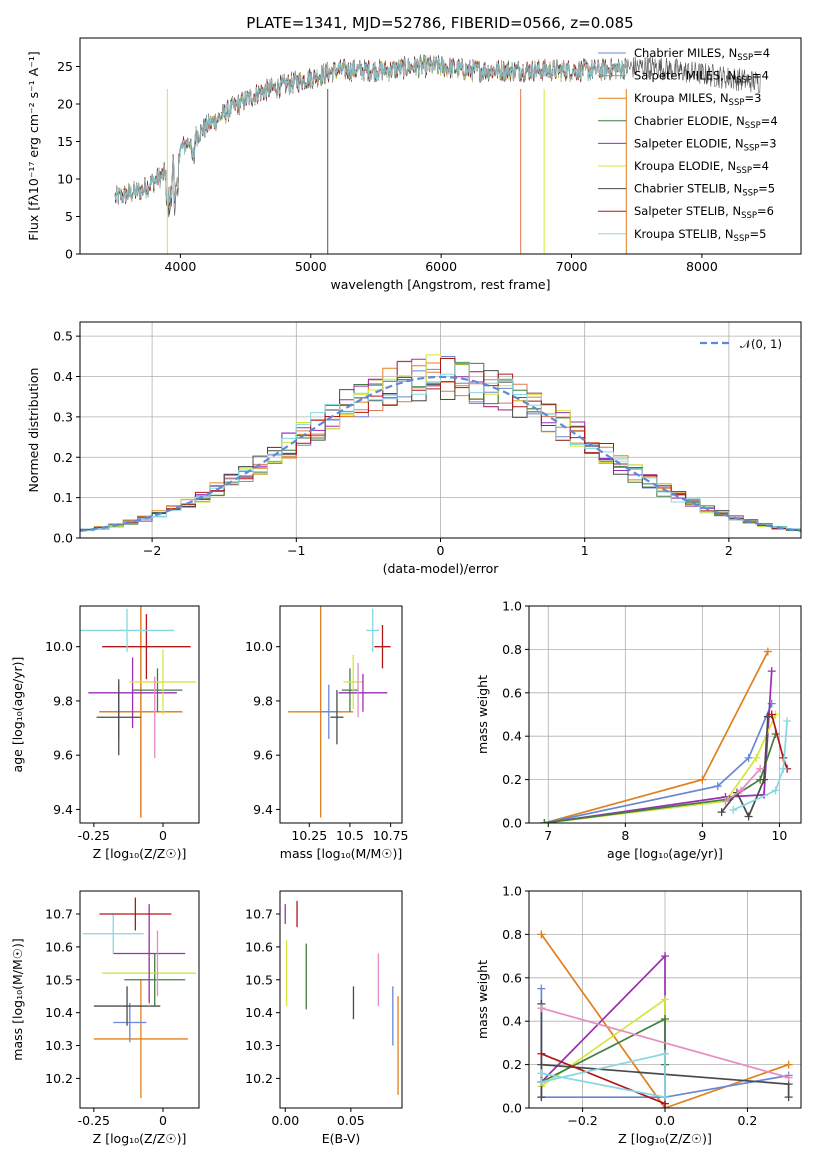  What do you see at coordinates (572, 266) in the screenshot?
I see `x-tick-label: 7000` at bounding box center [572, 266].